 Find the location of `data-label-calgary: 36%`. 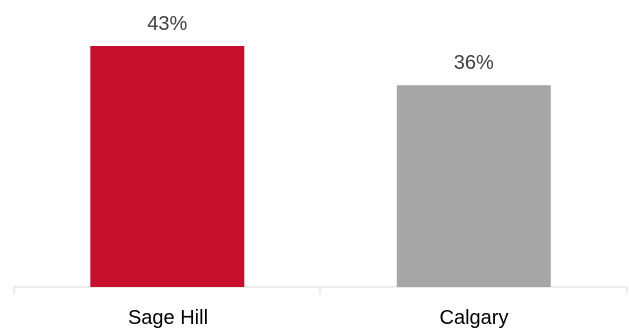

data-label-calgary: 36% is located at coordinates (474, 63).